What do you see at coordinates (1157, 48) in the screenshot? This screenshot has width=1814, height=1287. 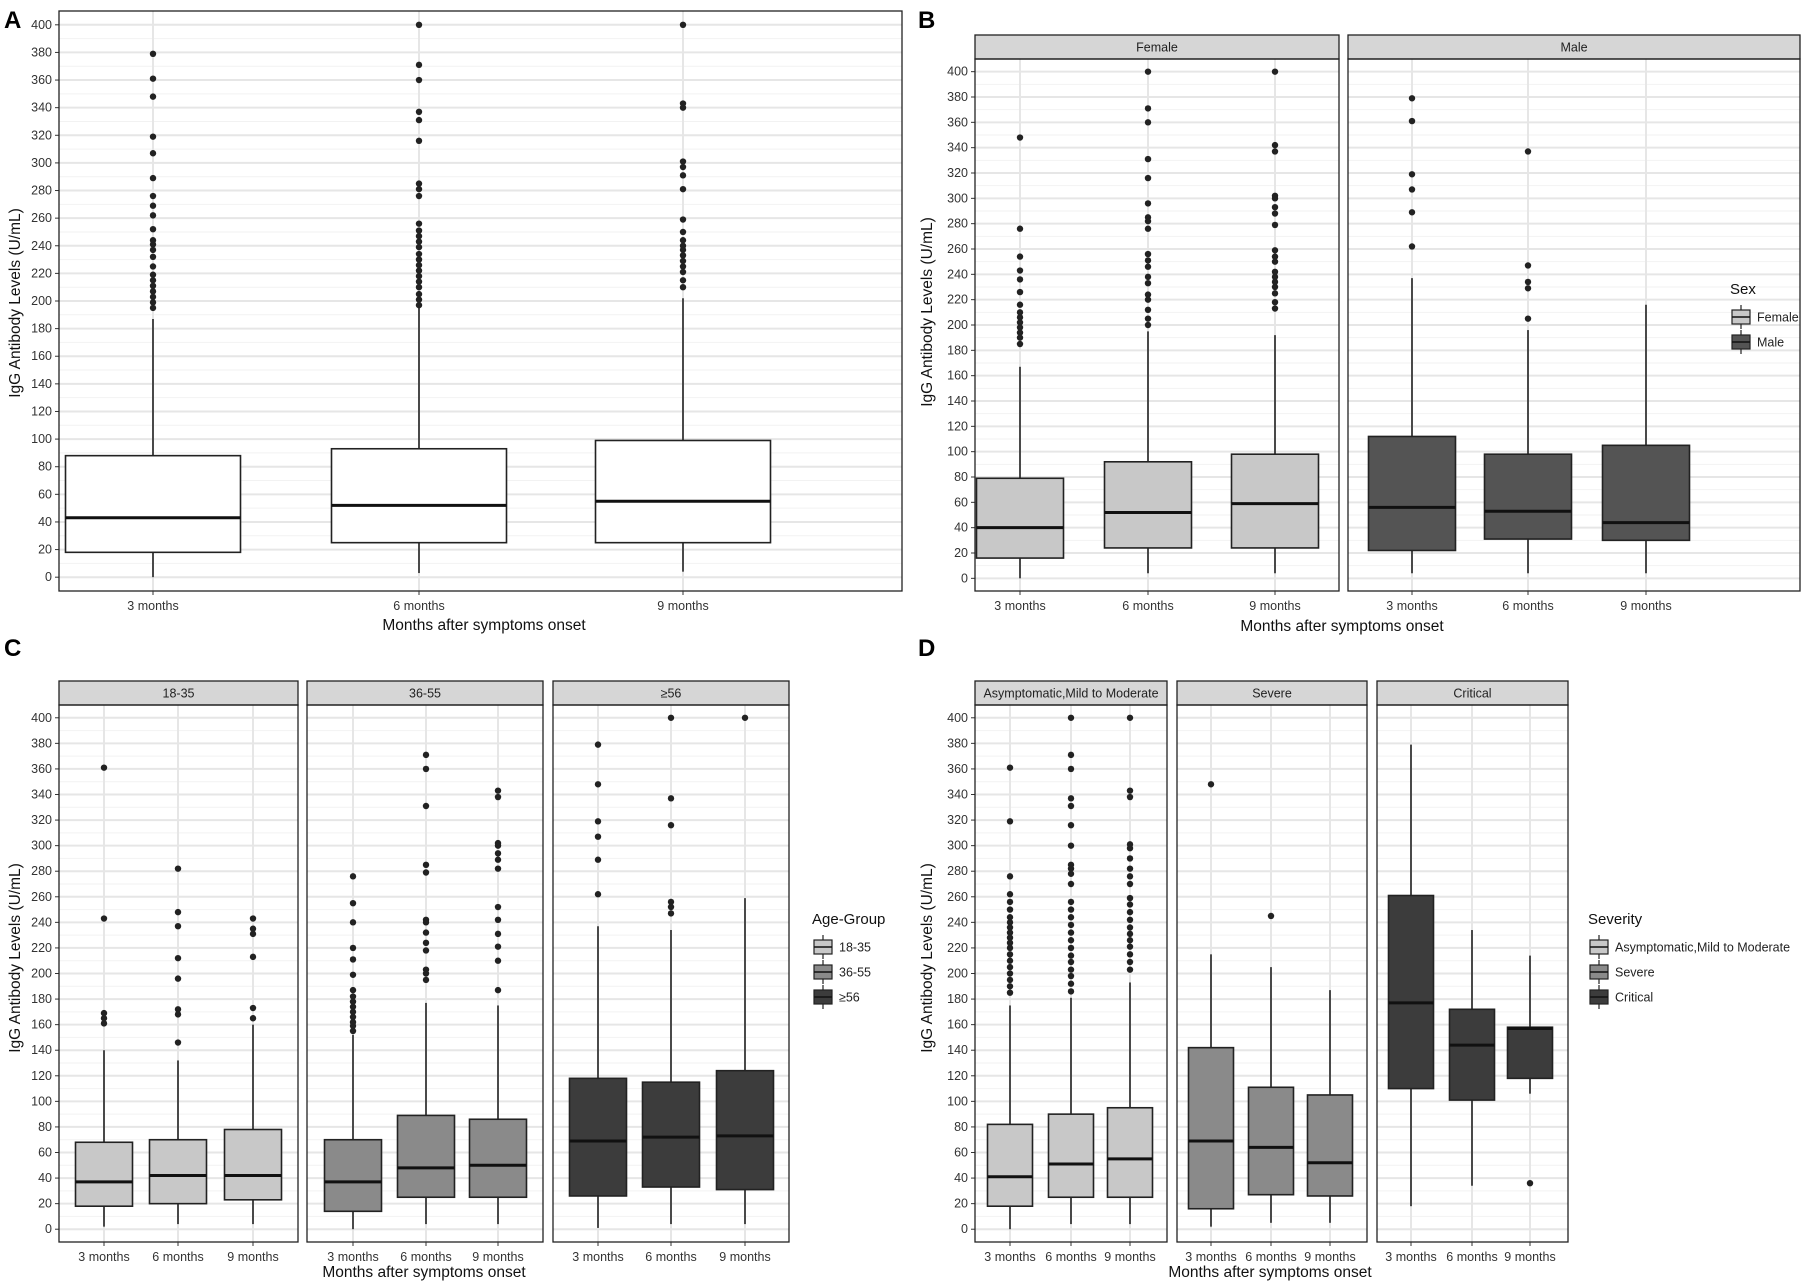 I see `facet-strip-label: Female` at bounding box center [1157, 48].